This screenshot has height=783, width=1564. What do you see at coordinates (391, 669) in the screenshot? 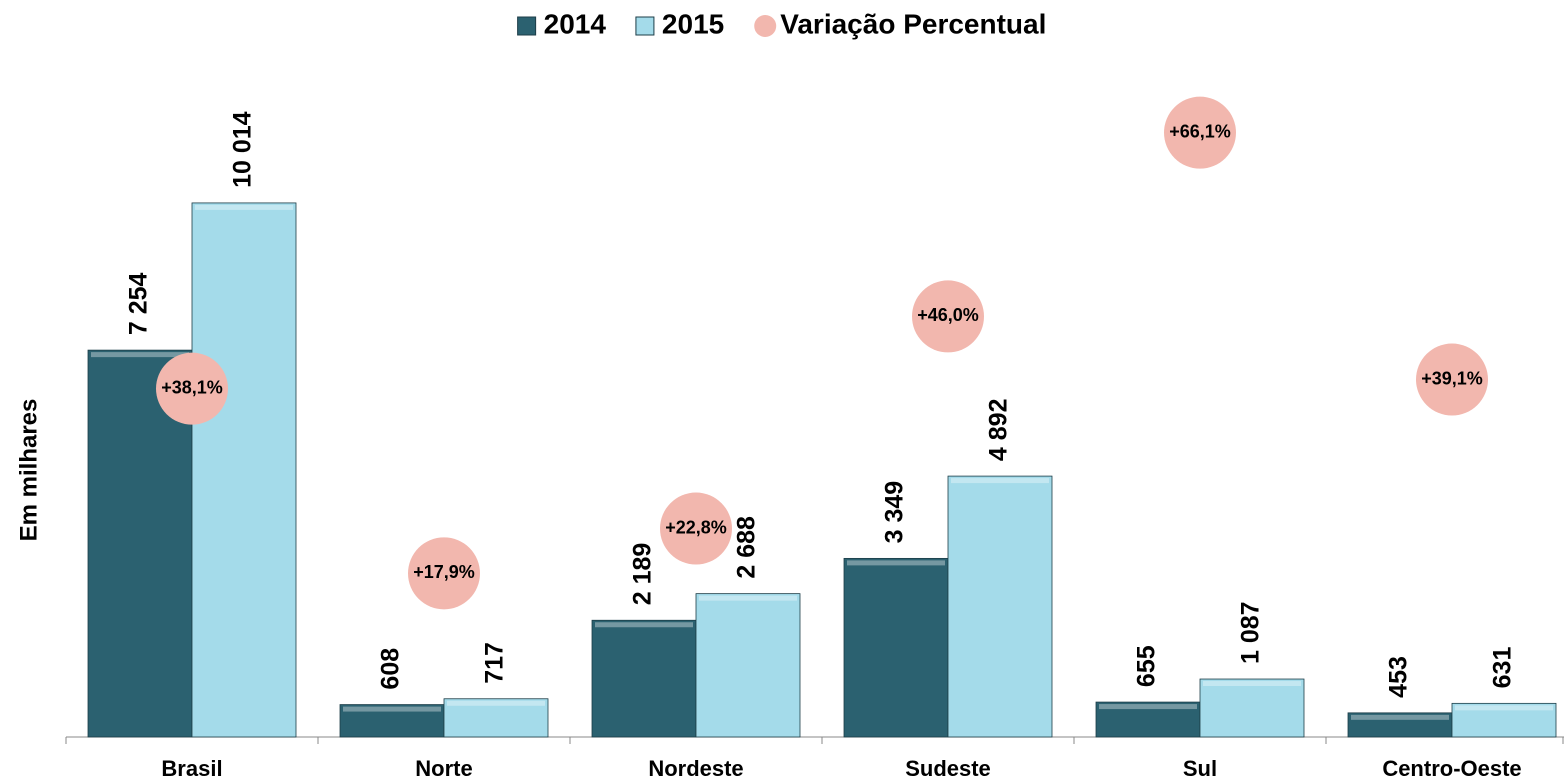
I see `data-label: 608` at bounding box center [391, 669].